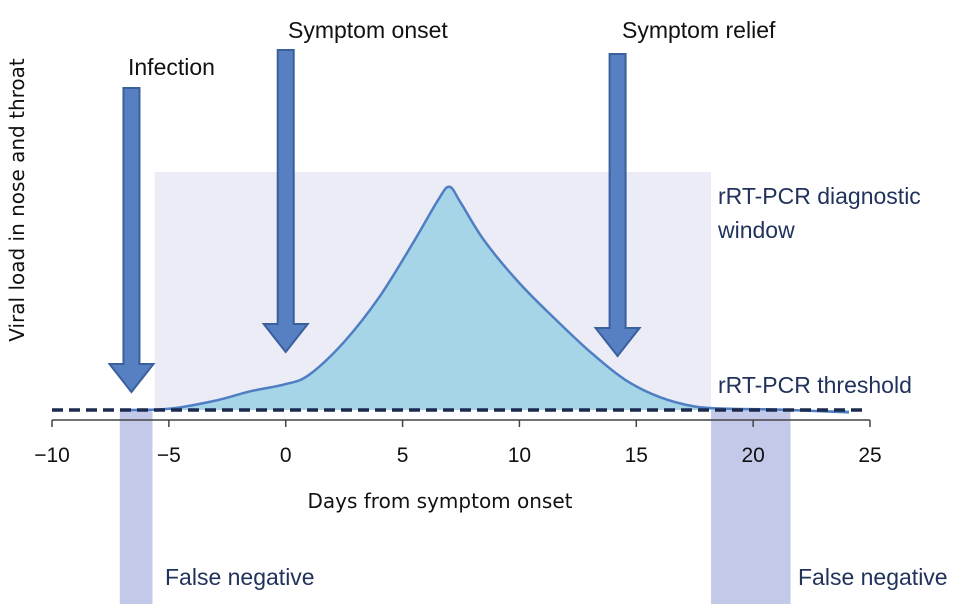  I want to click on false-negative-label-right: False negative, so click(873, 577).